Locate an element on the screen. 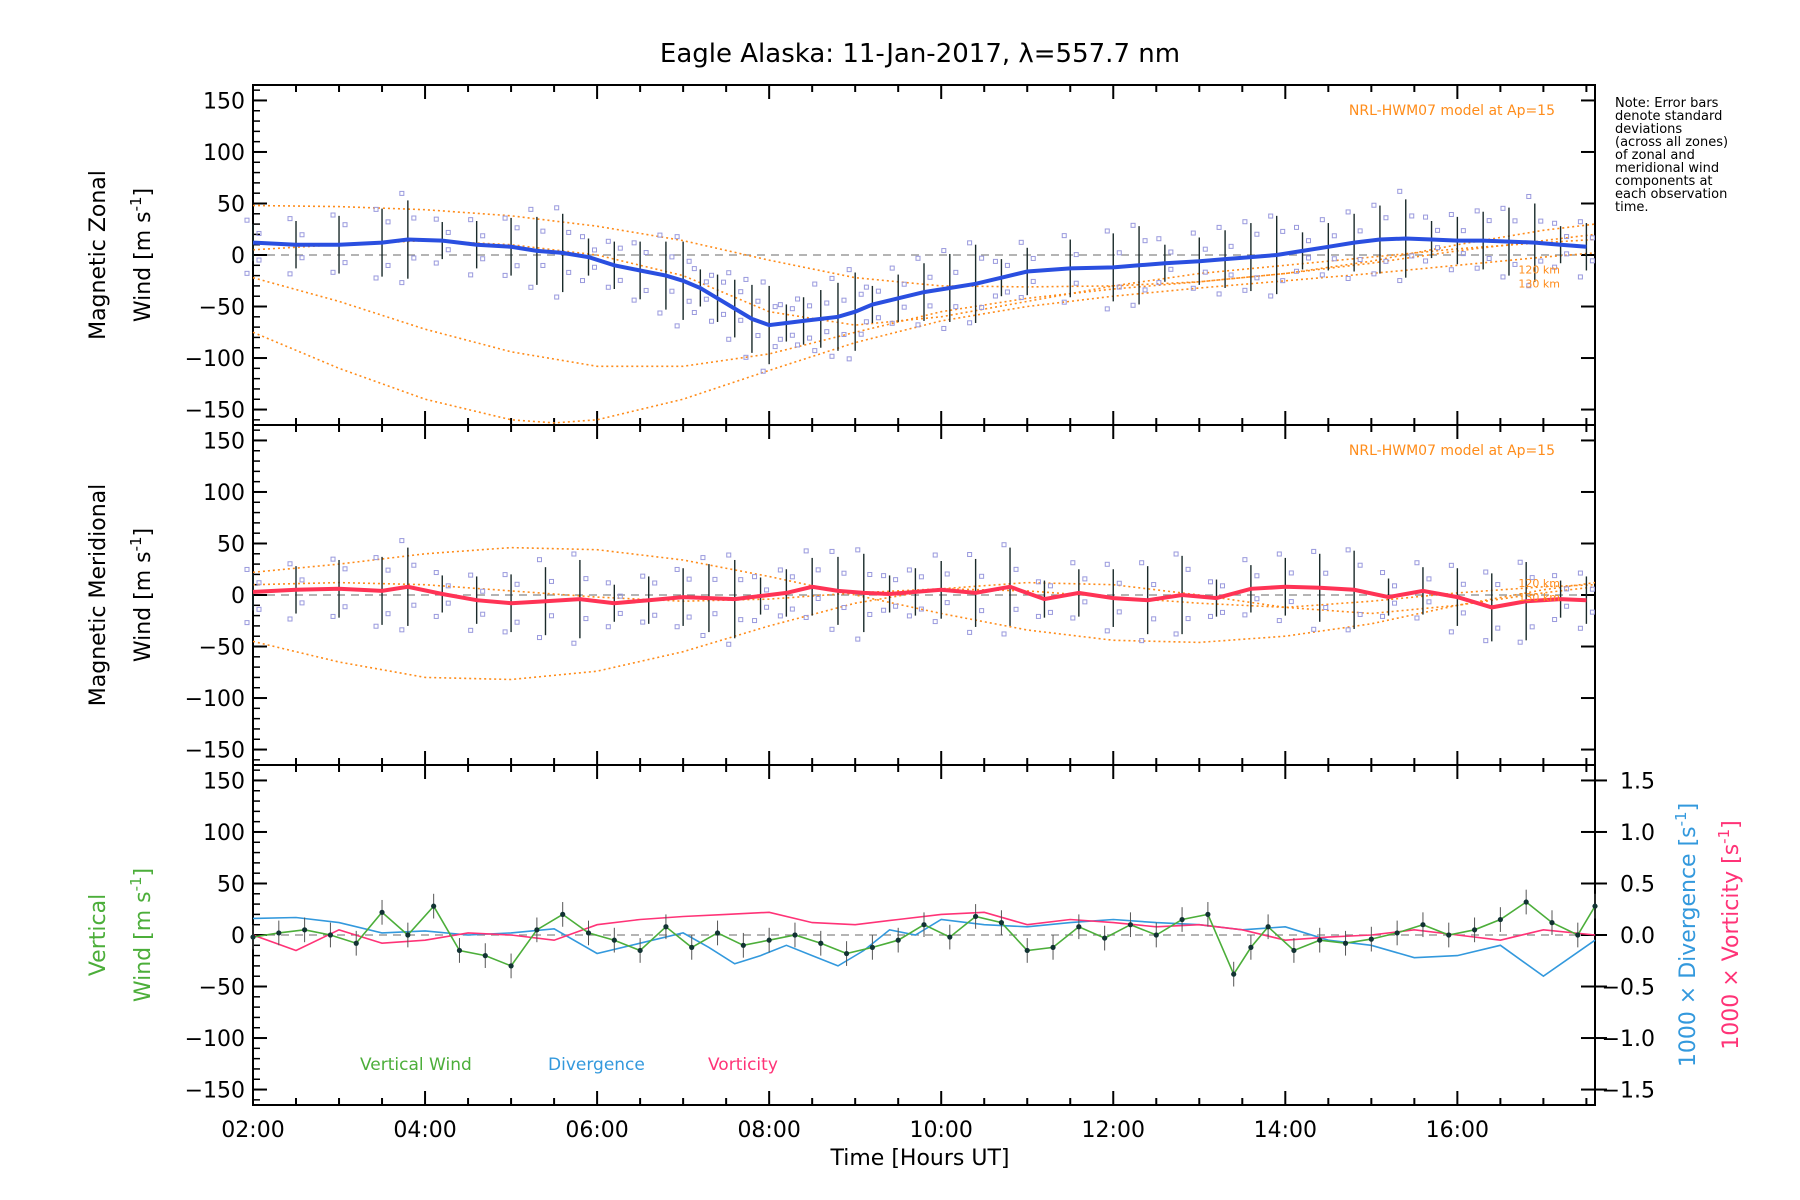  vorticity-line is located at coordinates (924, 931).